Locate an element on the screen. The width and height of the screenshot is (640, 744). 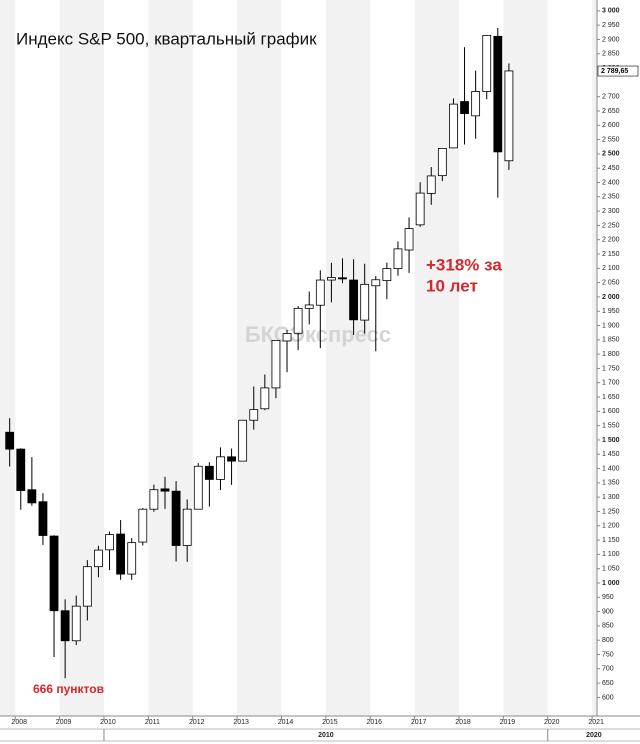
y-tick-label: 800 is located at coordinates (608, 640).